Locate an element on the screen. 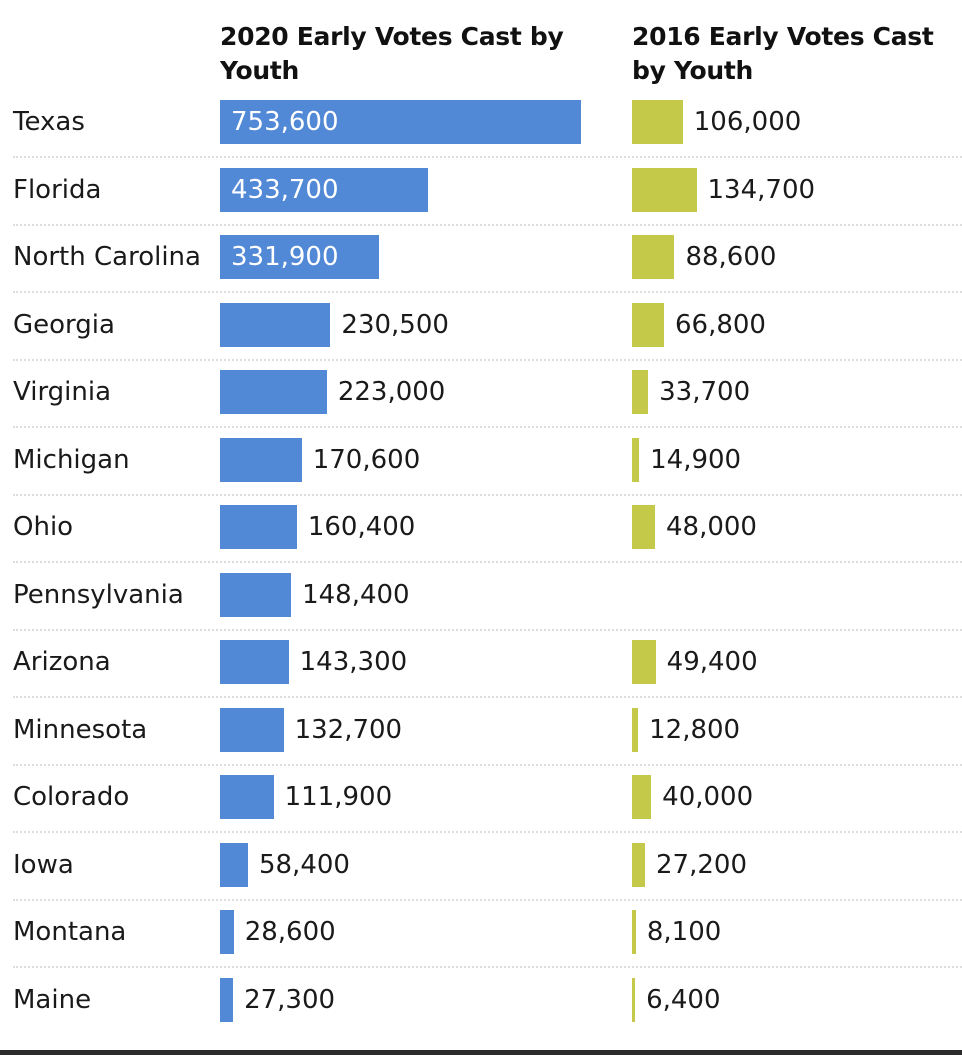  category-label: Minnesota is located at coordinates (80, 729).